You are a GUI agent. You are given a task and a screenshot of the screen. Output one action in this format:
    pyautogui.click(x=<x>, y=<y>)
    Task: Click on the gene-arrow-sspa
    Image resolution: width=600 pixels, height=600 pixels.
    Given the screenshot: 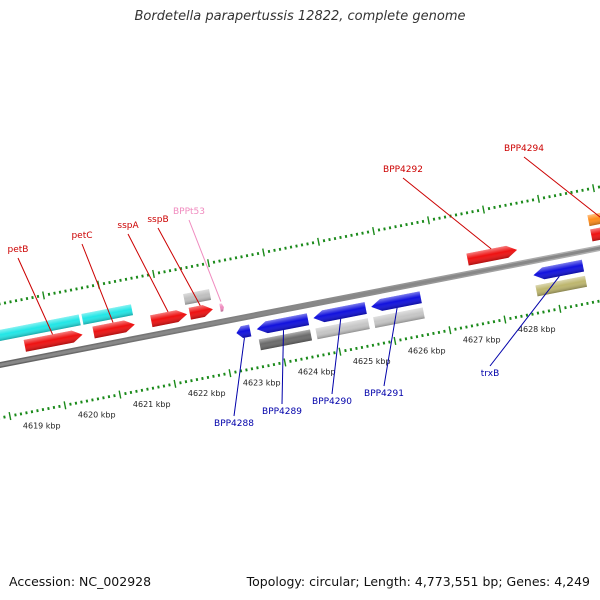 What is the action you would take?
    pyautogui.click(x=169, y=318)
    